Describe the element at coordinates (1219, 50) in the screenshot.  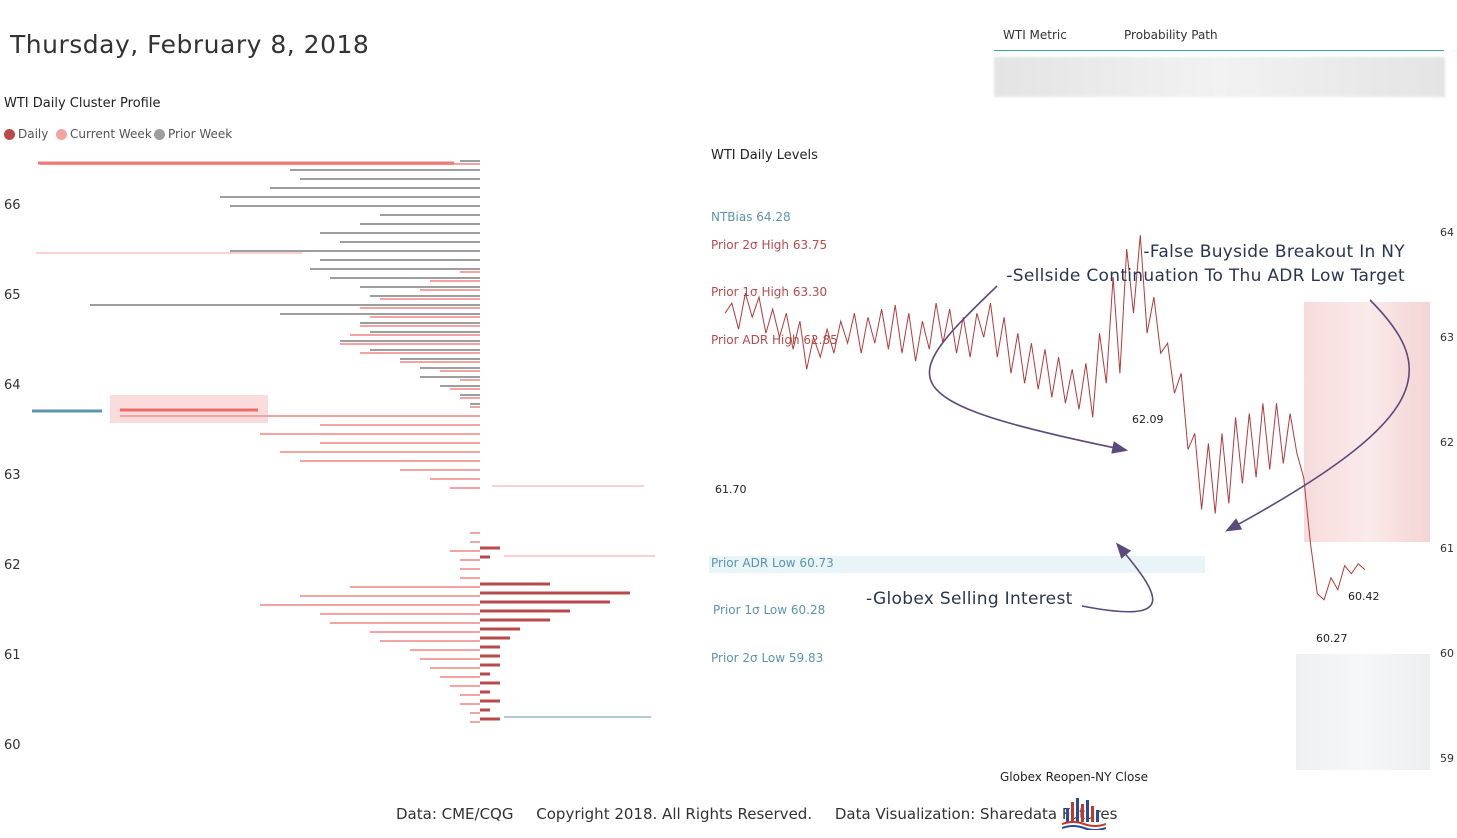
I see `table-header-divider` at that location.